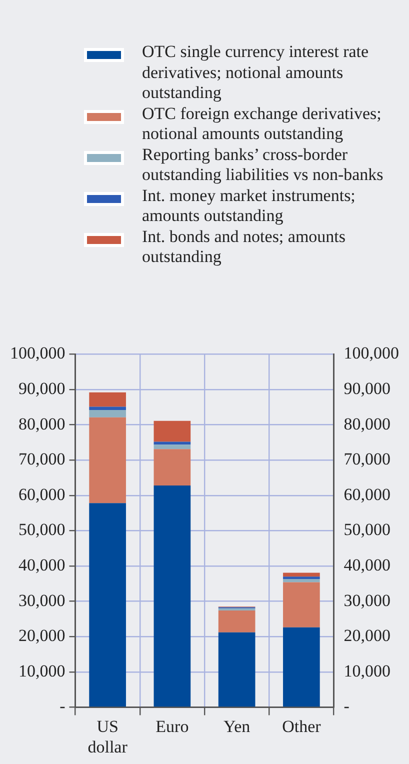  What do you see at coordinates (63, 706) in the screenshot?
I see `y-tick-label: -` at bounding box center [63, 706].